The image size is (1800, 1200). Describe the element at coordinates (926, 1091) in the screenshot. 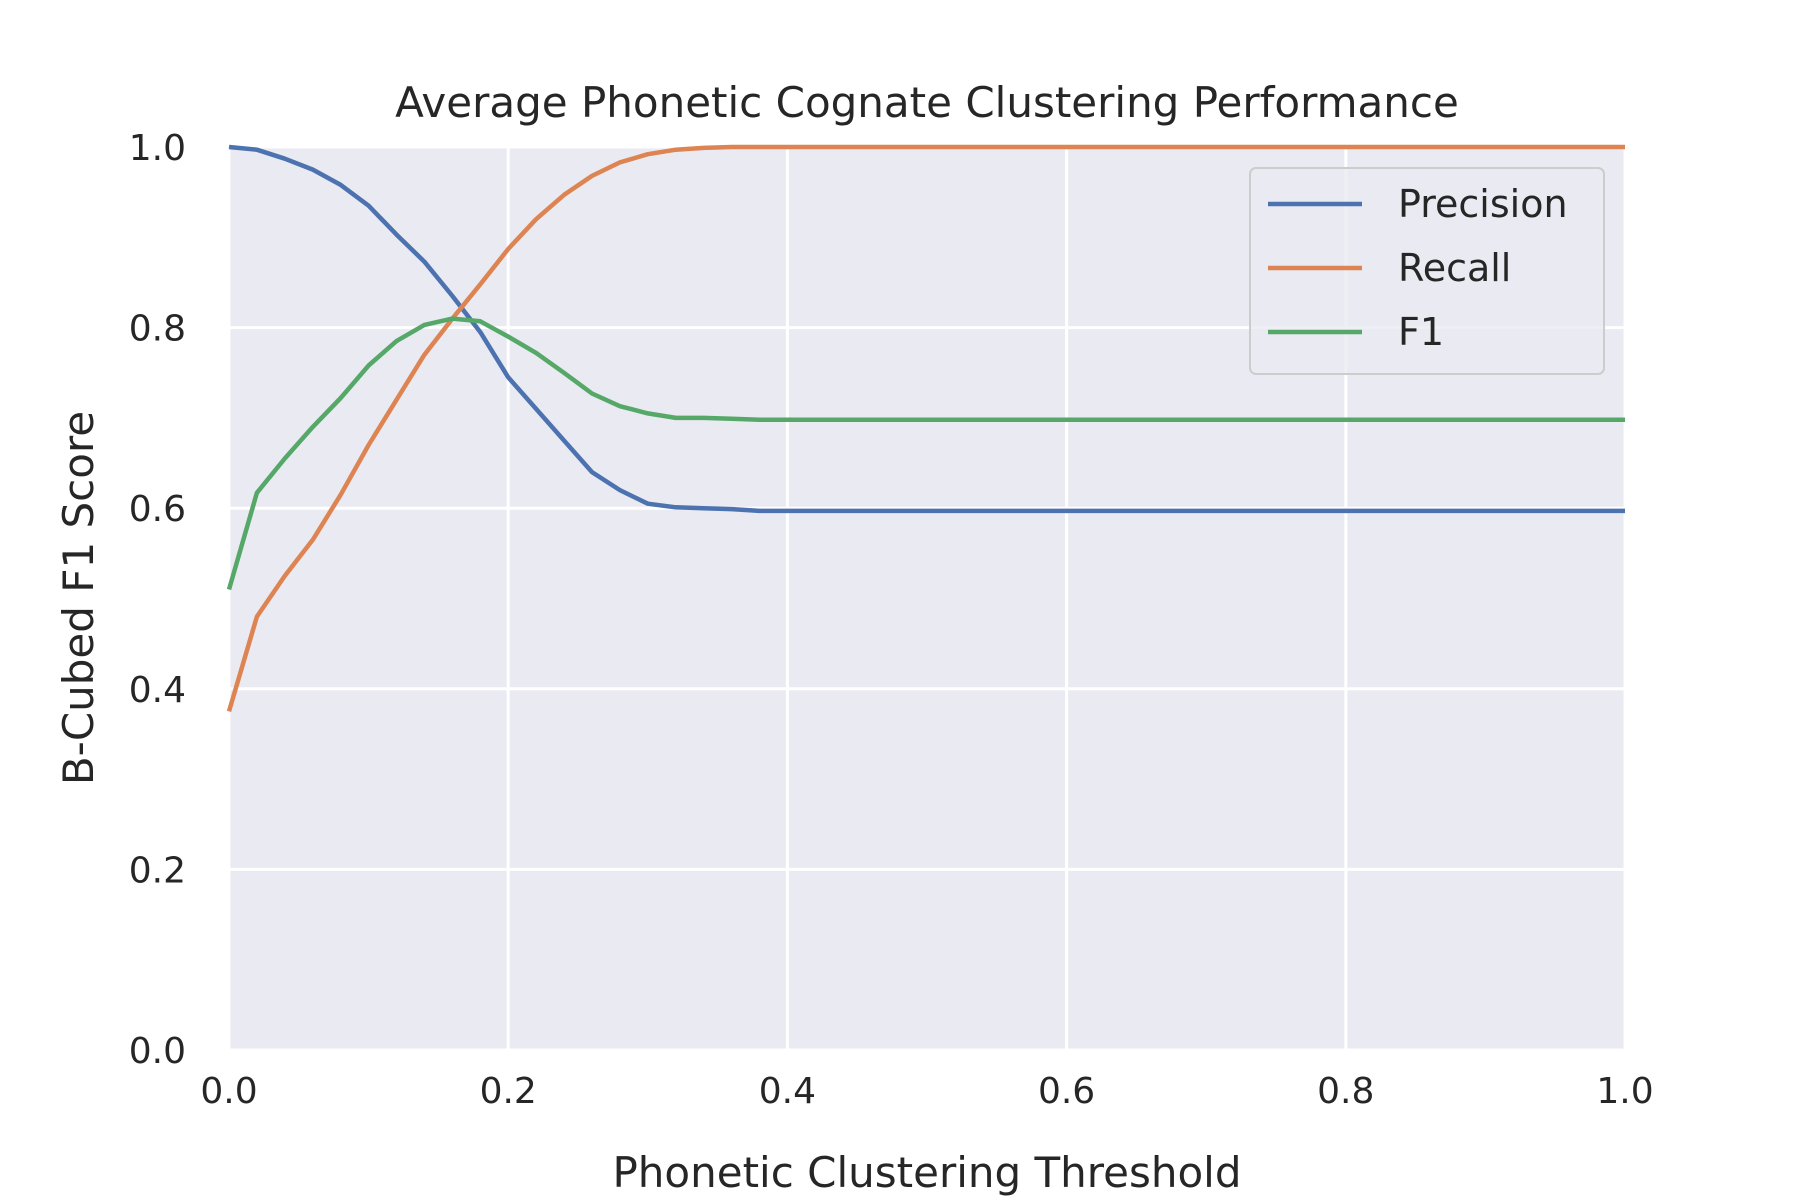

I see `x-tick-labels: 0.0 0.2 0.4 0.6 0.8 1.0` at that location.